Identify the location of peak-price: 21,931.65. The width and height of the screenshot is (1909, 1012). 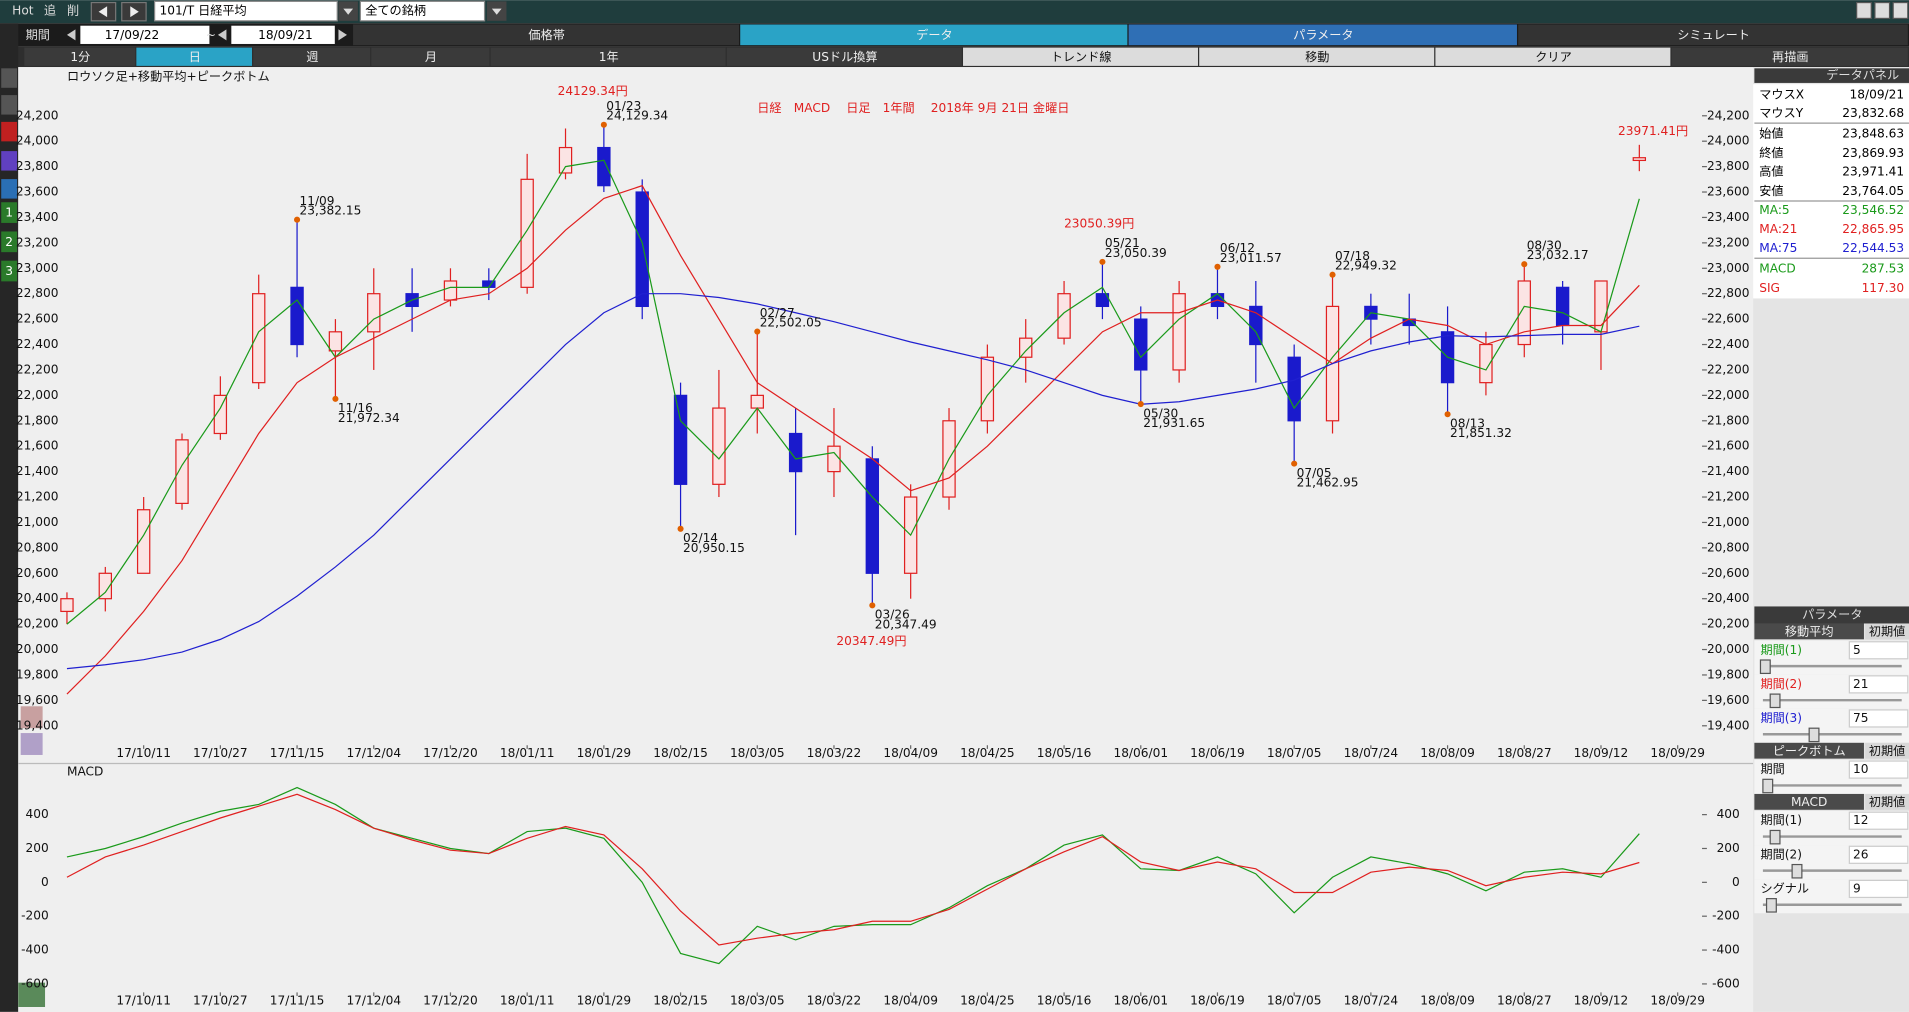
(1174, 423).